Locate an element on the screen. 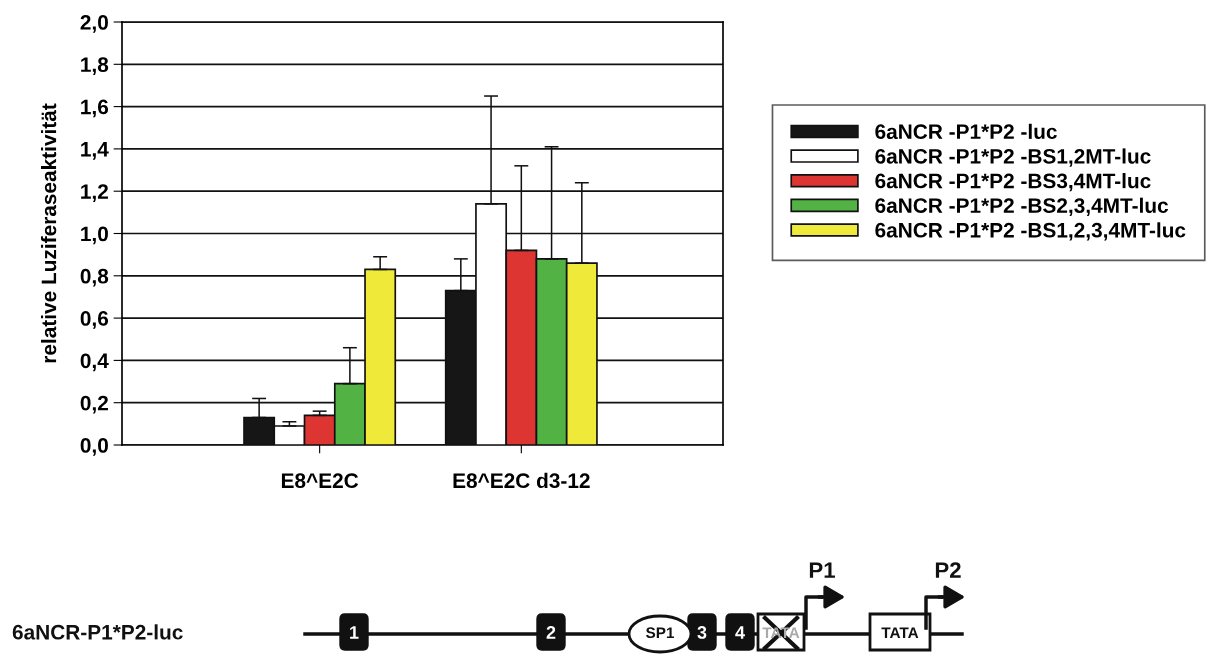 The image size is (1220, 654). y-tick-label: 1,0 is located at coordinates (94, 235).